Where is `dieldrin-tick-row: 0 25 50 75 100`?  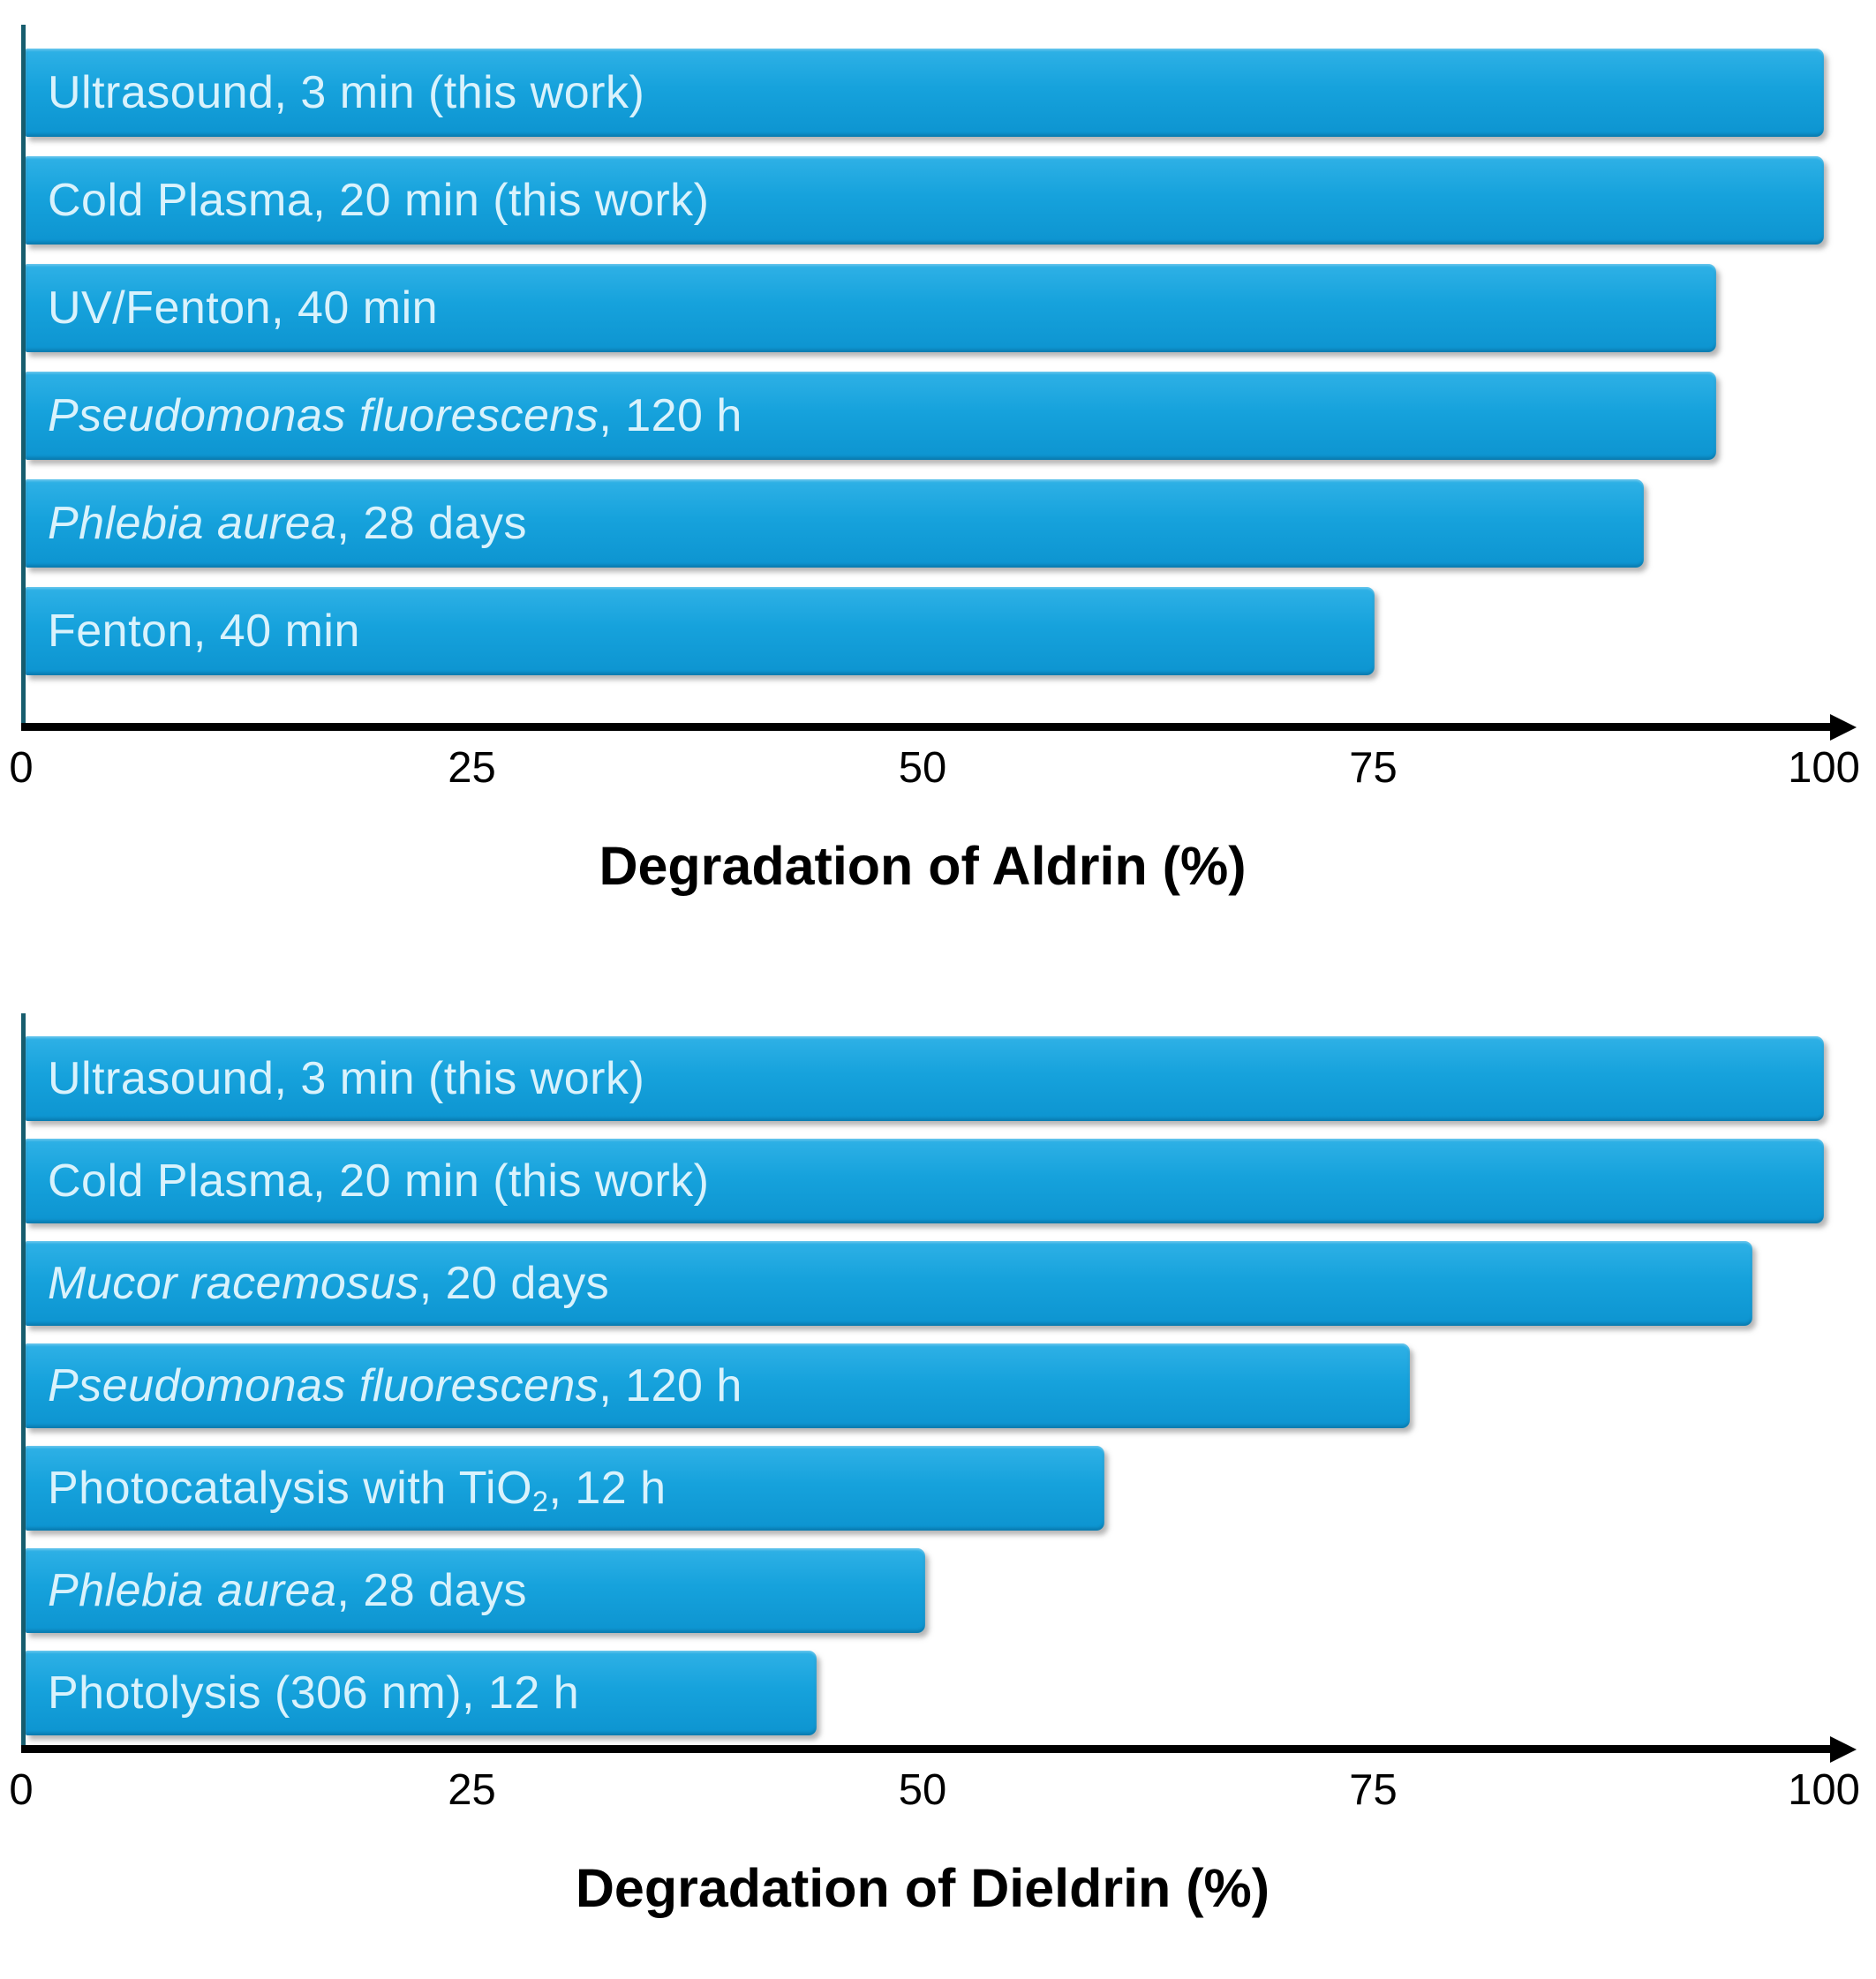 dieldrin-tick-row: 0 25 50 75 100 is located at coordinates (934, 1787).